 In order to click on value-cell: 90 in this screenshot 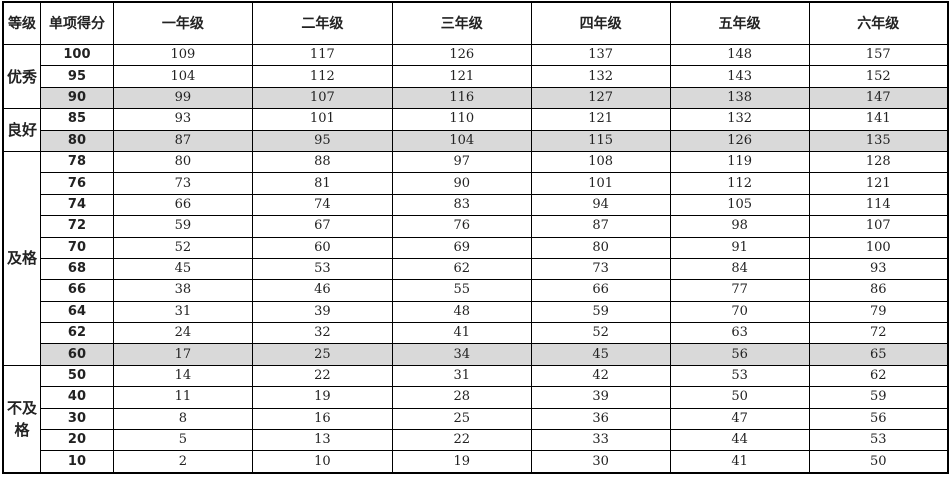, I will do `click(461, 183)`.